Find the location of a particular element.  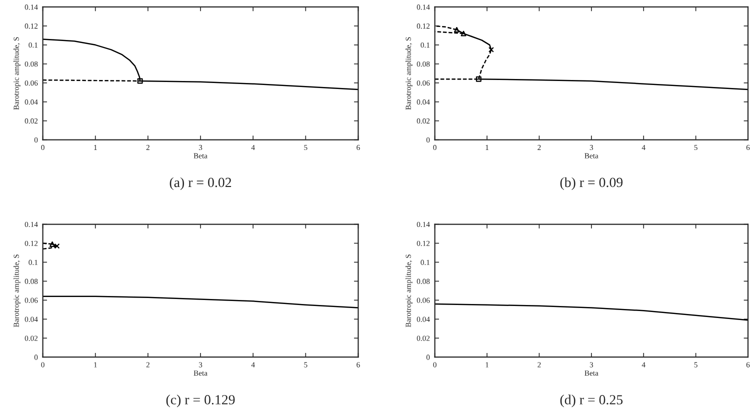

text: (a) r = 0.02 is located at coordinates (201, 183).